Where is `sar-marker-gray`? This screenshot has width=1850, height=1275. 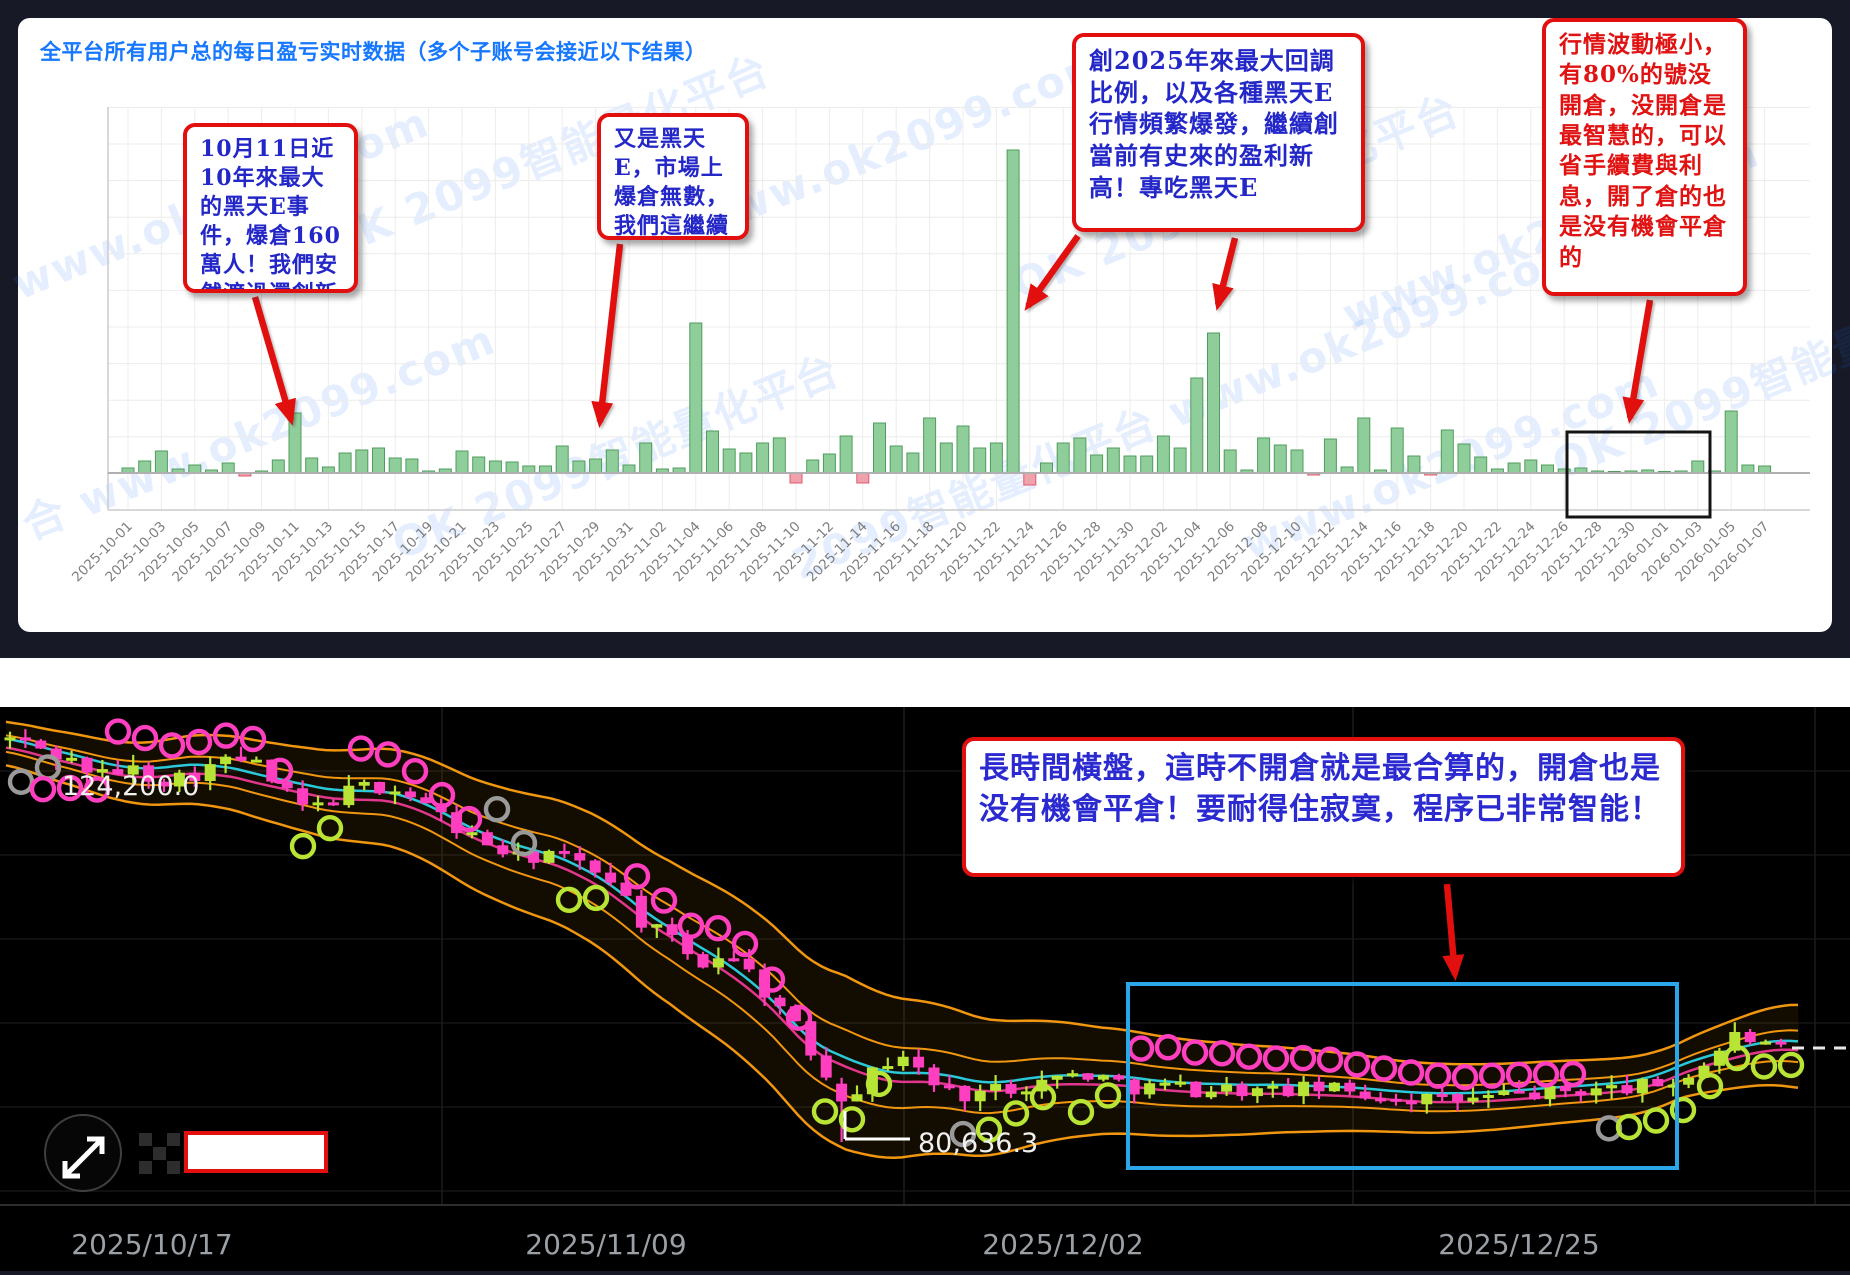 sar-marker-gray is located at coordinates (497, 809).